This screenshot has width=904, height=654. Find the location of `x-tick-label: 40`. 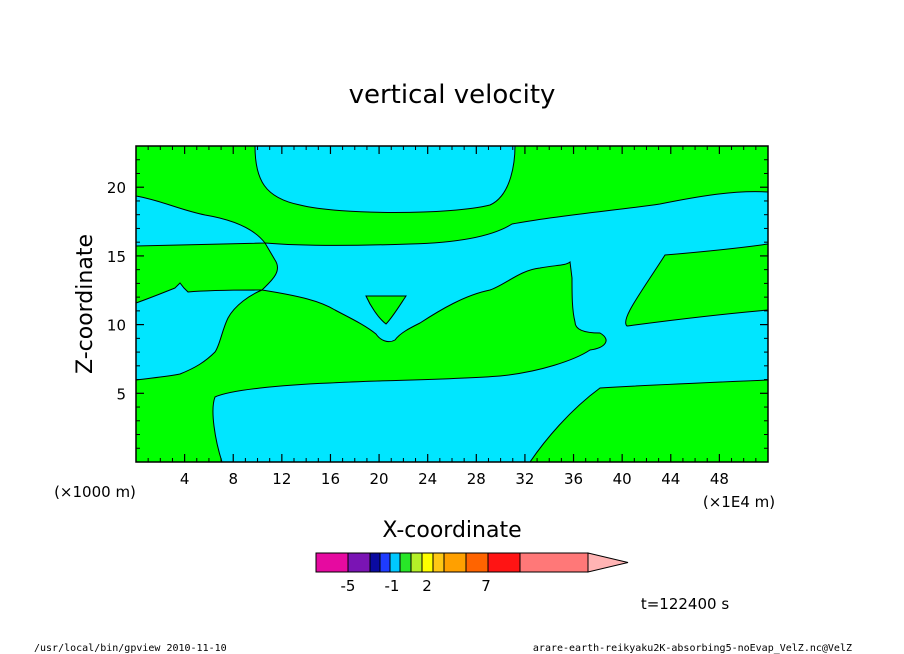

x-tick-label: 40 is located at coordinates (622, 479).